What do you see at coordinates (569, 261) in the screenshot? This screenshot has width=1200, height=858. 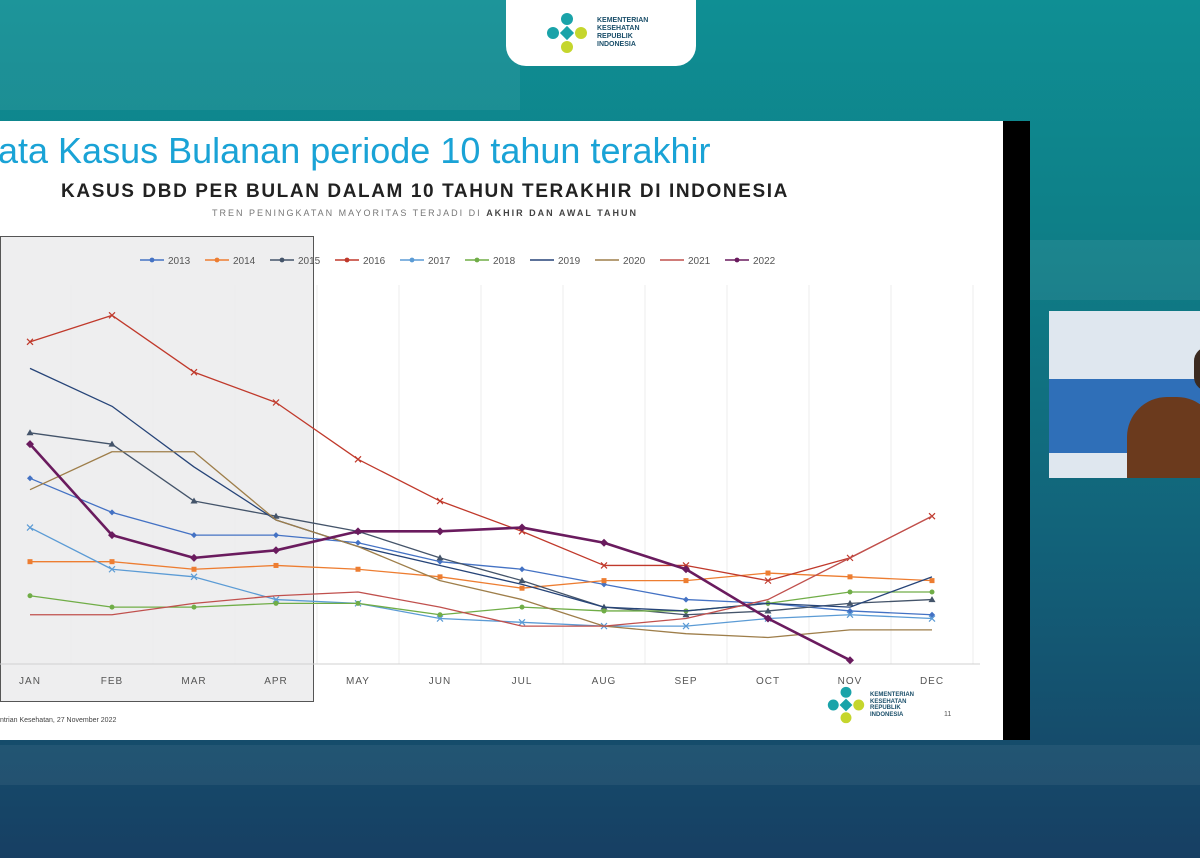 I see `legend-label: 2019` at bounding box center [569, 261].